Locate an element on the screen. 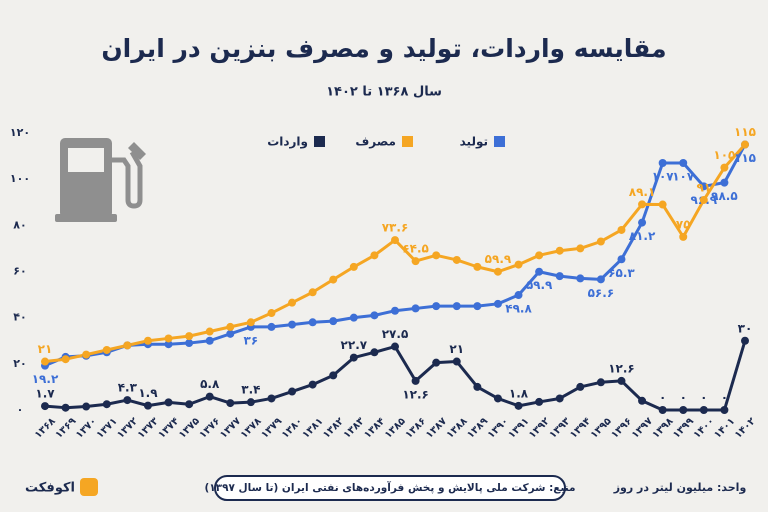  unit-label: واحد: میلیون لیتر در روز is located at coordinates (680, 487).